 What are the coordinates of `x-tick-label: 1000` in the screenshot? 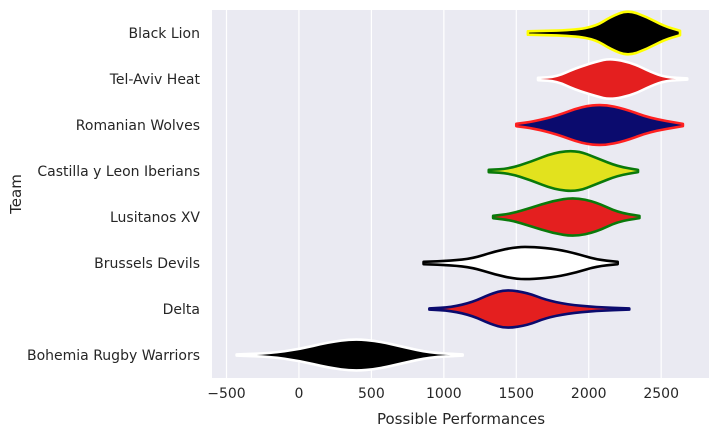 It's located at (444, 394).